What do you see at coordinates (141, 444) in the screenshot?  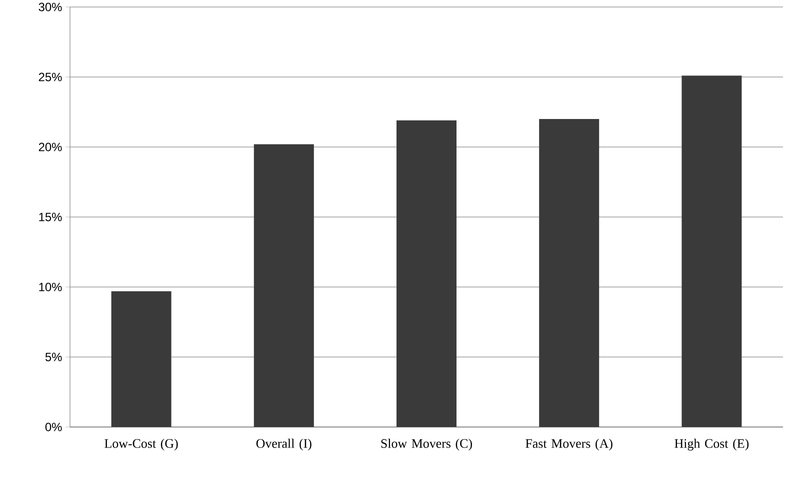 I see `x-tick-label: Low-Cost (G)` at bounding box center [141, 444].